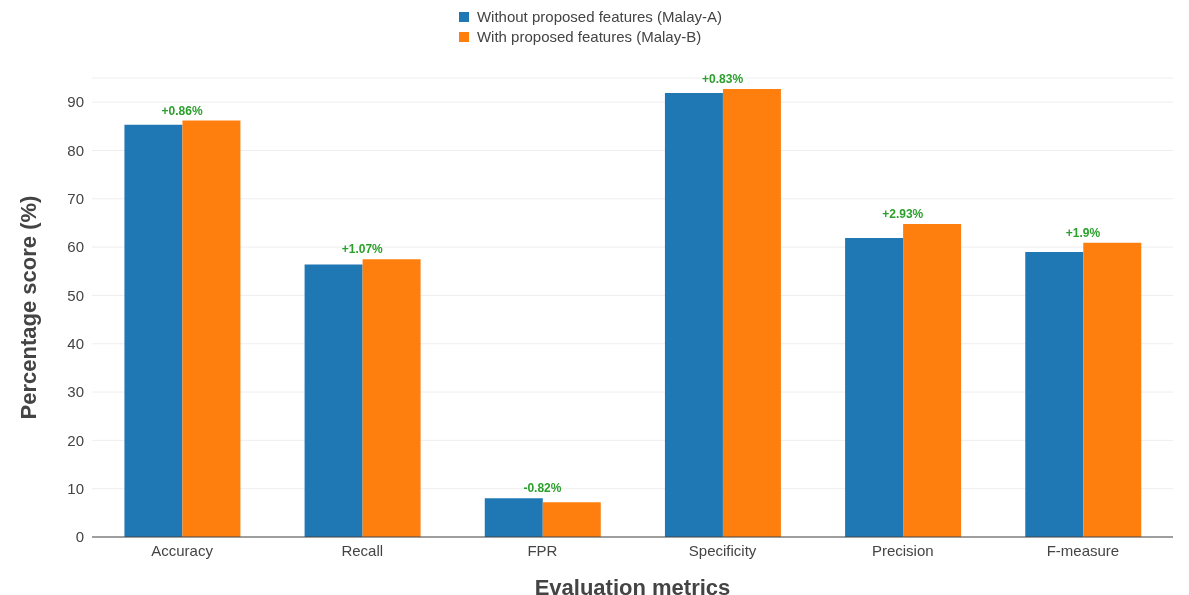 The height and width of the screenshot is (595, 1189). I want to click on x-tick-label: Accuracy, so click(182, 550).